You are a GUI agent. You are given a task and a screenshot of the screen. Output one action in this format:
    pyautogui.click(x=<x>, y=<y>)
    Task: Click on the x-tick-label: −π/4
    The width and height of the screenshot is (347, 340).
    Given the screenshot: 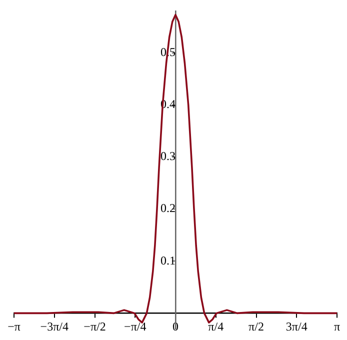 What is the action you would take?
    pyautogui.click(x=135, y=327)
    